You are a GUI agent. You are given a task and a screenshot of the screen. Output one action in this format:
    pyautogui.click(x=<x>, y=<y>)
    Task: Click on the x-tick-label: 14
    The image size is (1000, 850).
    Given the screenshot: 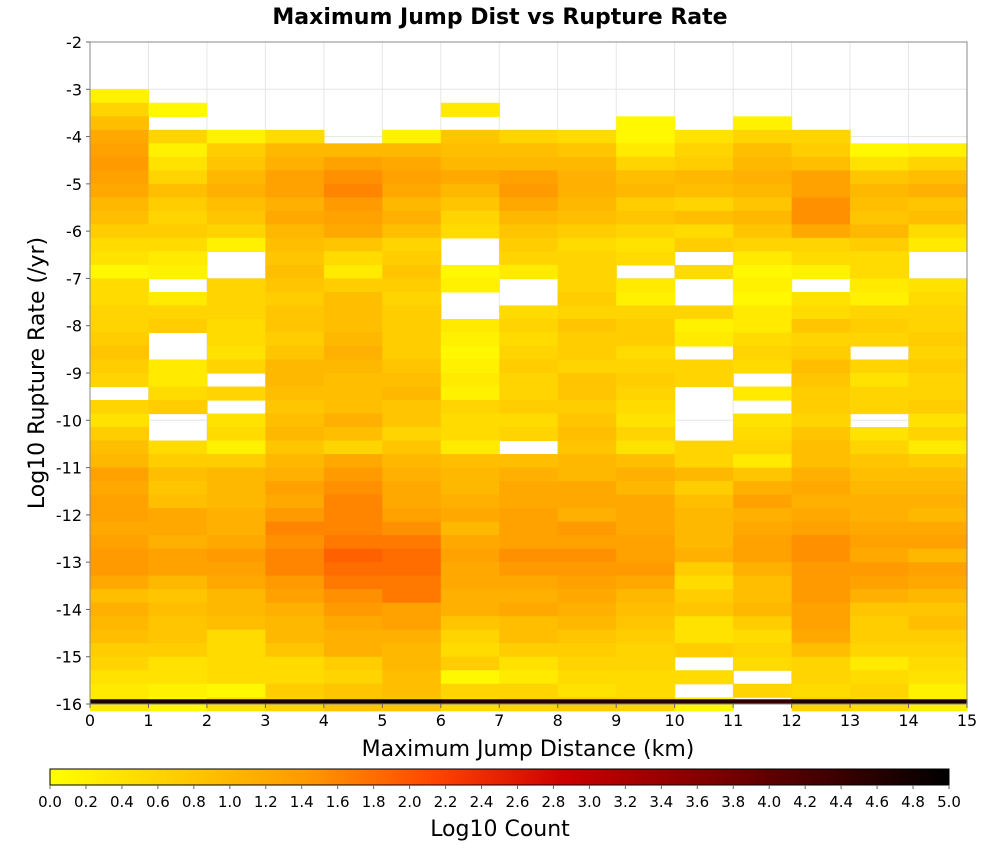 What is the action you would take?
    pyautogui.click(x=908, y=720)
    